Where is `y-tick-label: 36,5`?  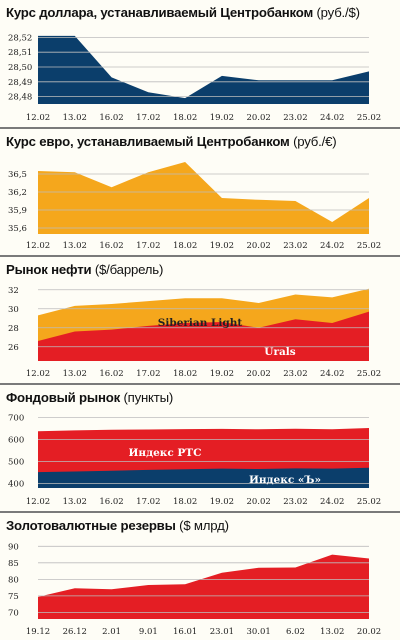
y-tick-label: 36,5 is located at coordinates (17, 175).